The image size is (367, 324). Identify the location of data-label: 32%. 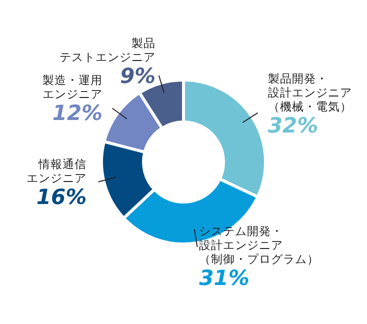
(293, 125).